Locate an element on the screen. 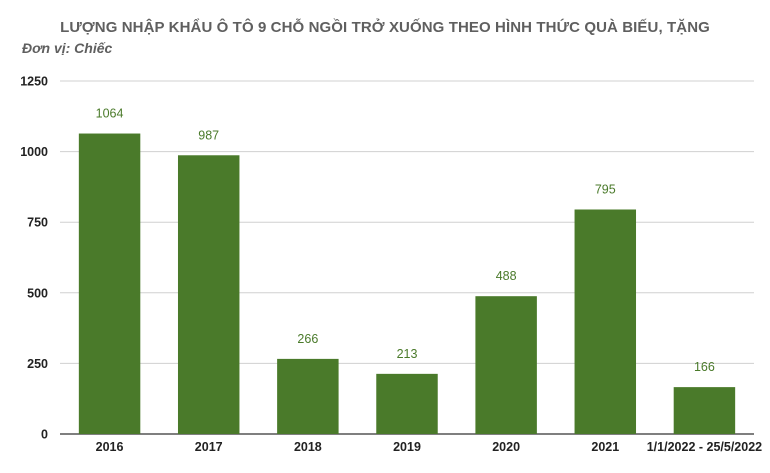 Image resolution: width=770 pixels, height=473 pixels. x-tick-label: 2019 is located at coordinates (407, 447).